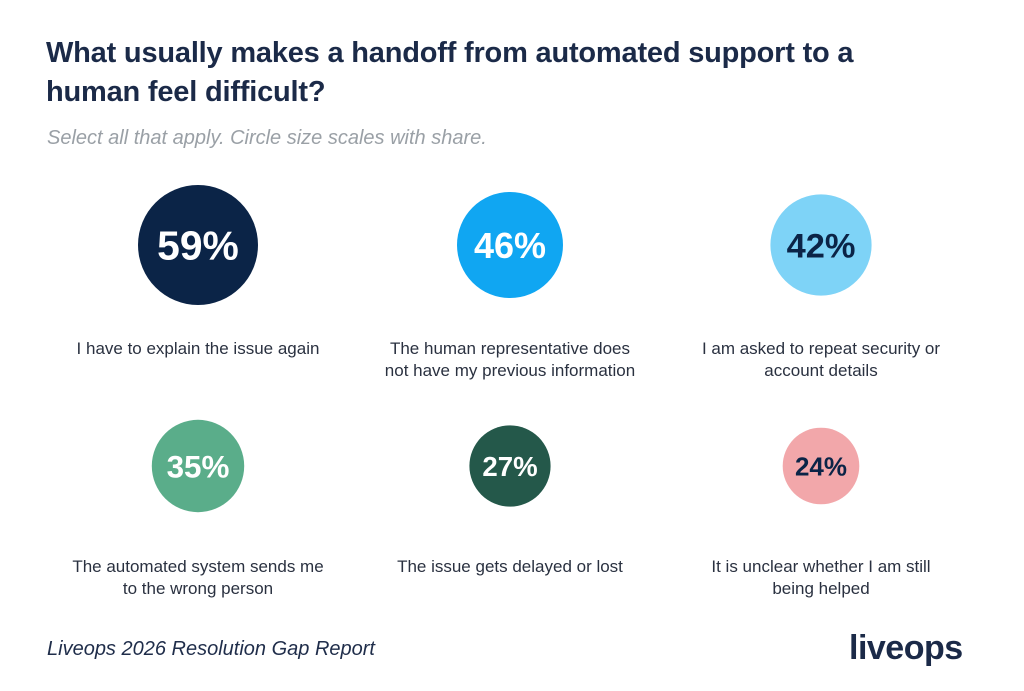 This screenshot has width=1024, height=691. I want to click on bubble-value-label-1: 46%, so click(510, 245).